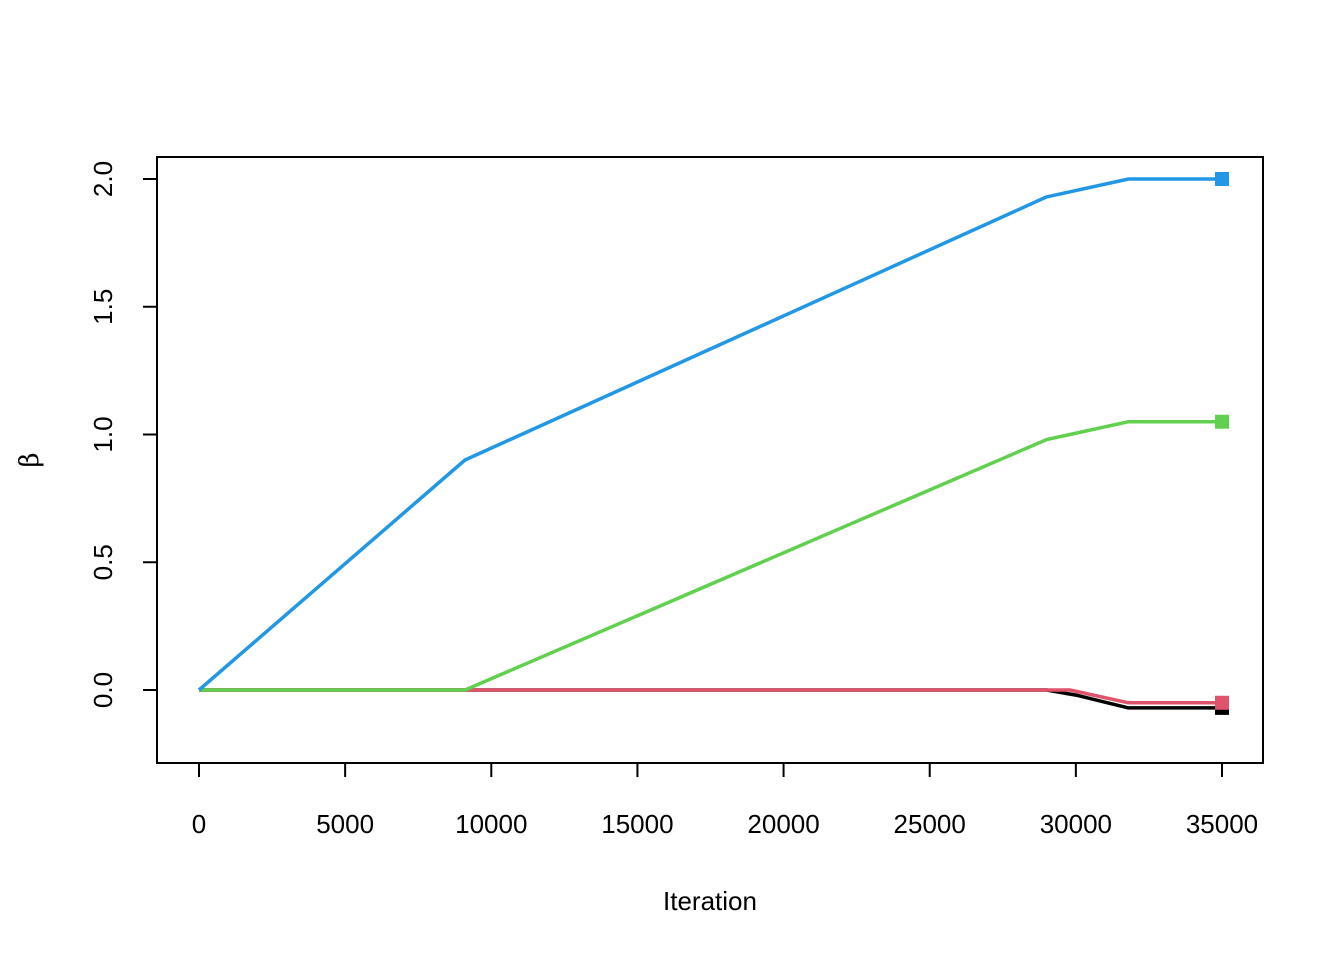 The height and width of the screenshot is (960, 1344). I want to click on x-tick-label: 0, so click(199, 824).